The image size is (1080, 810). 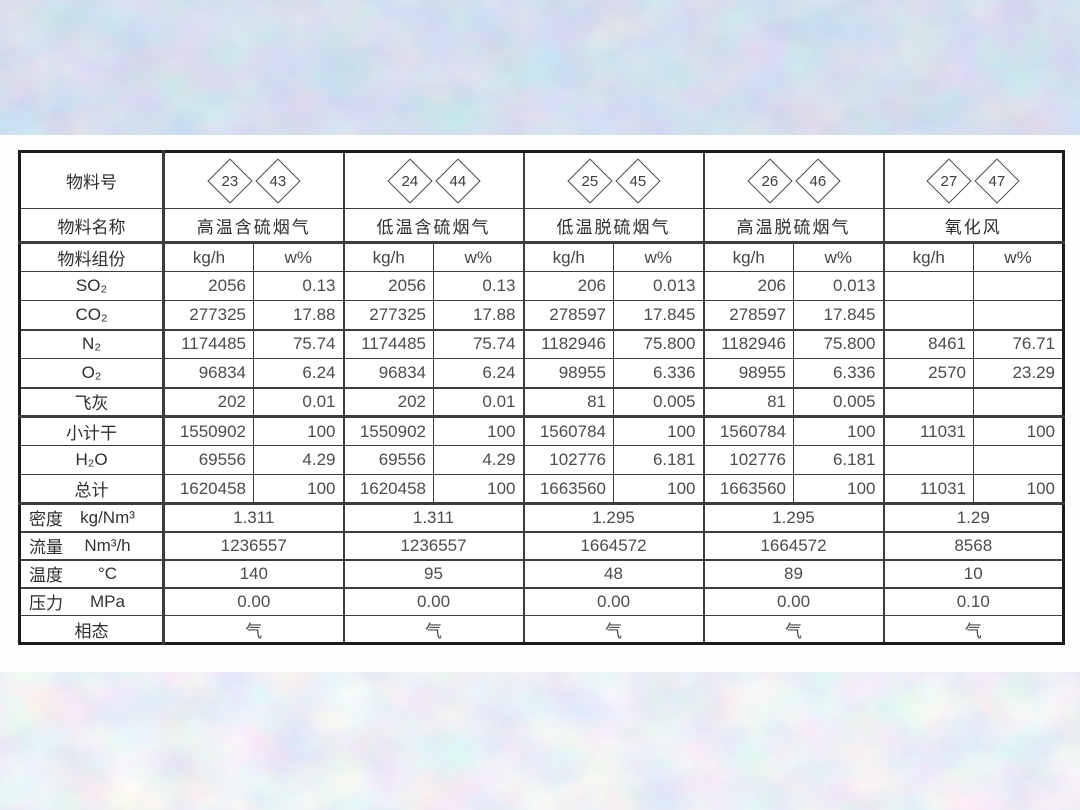 What do you see at coordinates (928, 344) in the screenshot?
I see `value-cell: 8461` at bounding box center [928, 344].